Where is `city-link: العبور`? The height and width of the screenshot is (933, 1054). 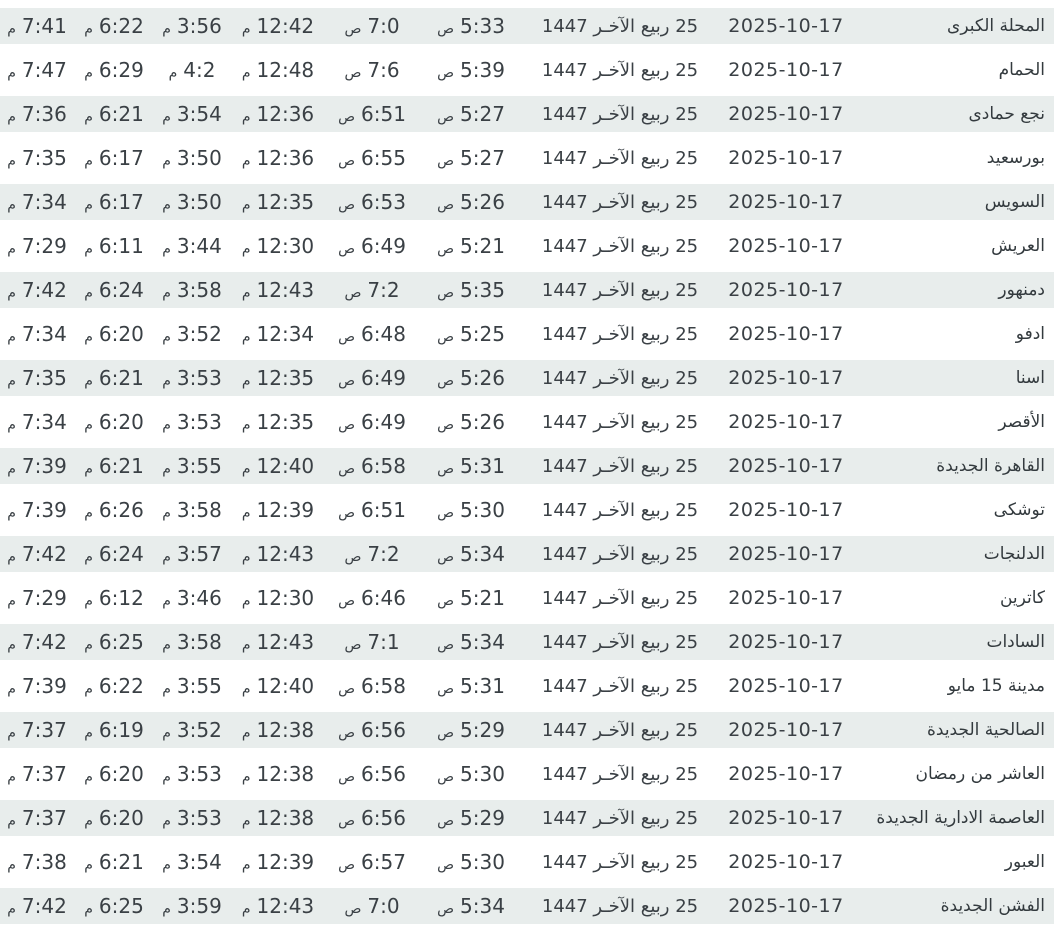 city-link: العبور is located at coordinates (1024, 862).